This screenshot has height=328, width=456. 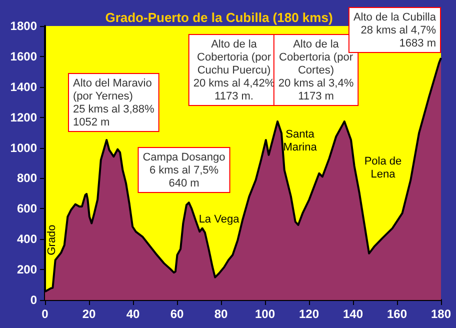 What do you see at coordinates (24, 26) in the screenshot?
I see `y-tick-label: 1800` at bounding box center [24, 26].